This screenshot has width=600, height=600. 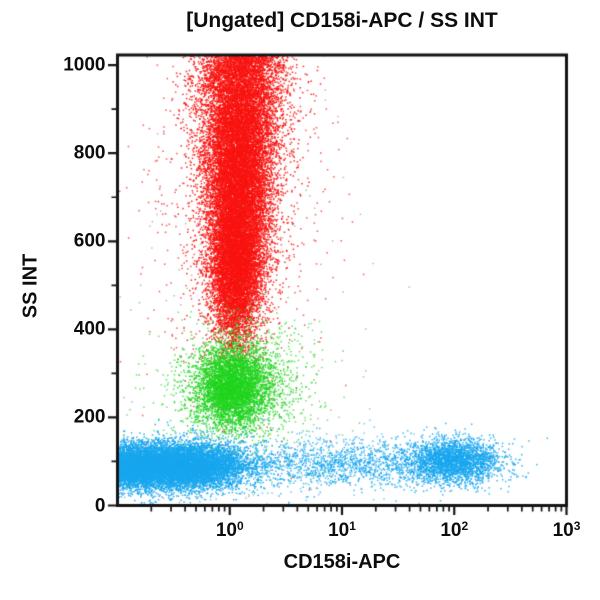 What do you see at coordinates (229, 529) in the screenshot?
I see `x-tick-label-10e0: 10⁰` at bounding box center [229, 529].